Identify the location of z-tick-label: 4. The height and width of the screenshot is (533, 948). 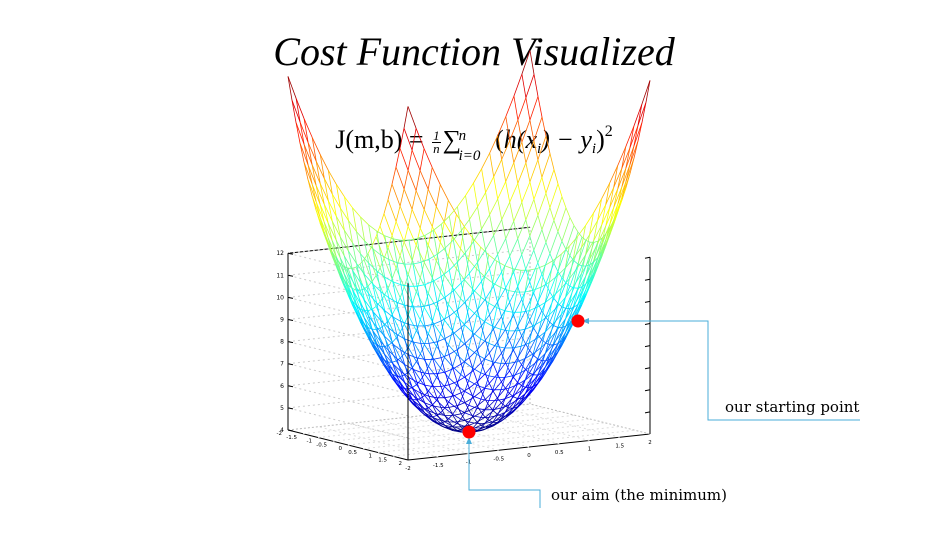
(282, 430).